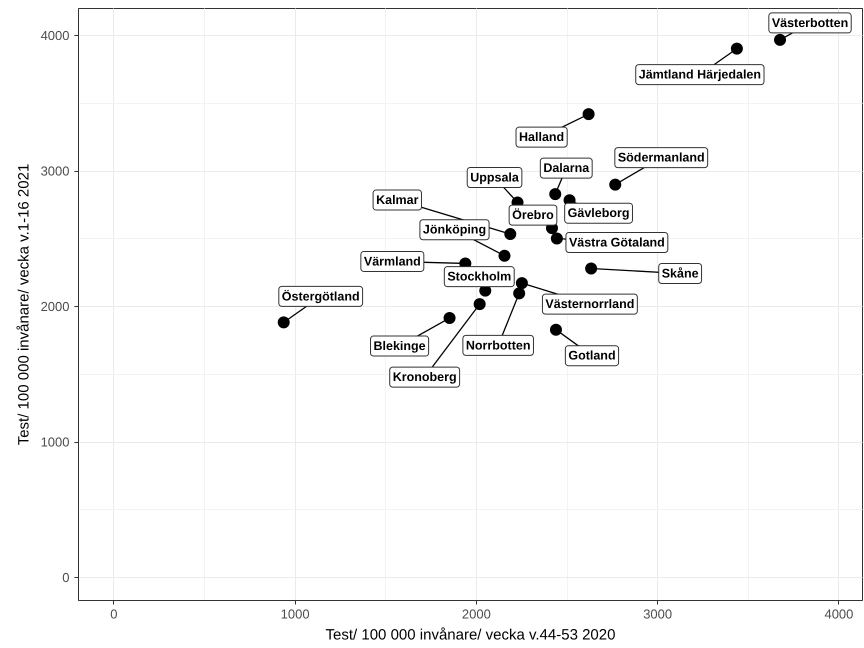 Image resolution: width=864 pixels, height=648 pixels. Describe the element at coordinates (55, 306) in the screenshot. I see `y-tick-label: 2000` at that location.